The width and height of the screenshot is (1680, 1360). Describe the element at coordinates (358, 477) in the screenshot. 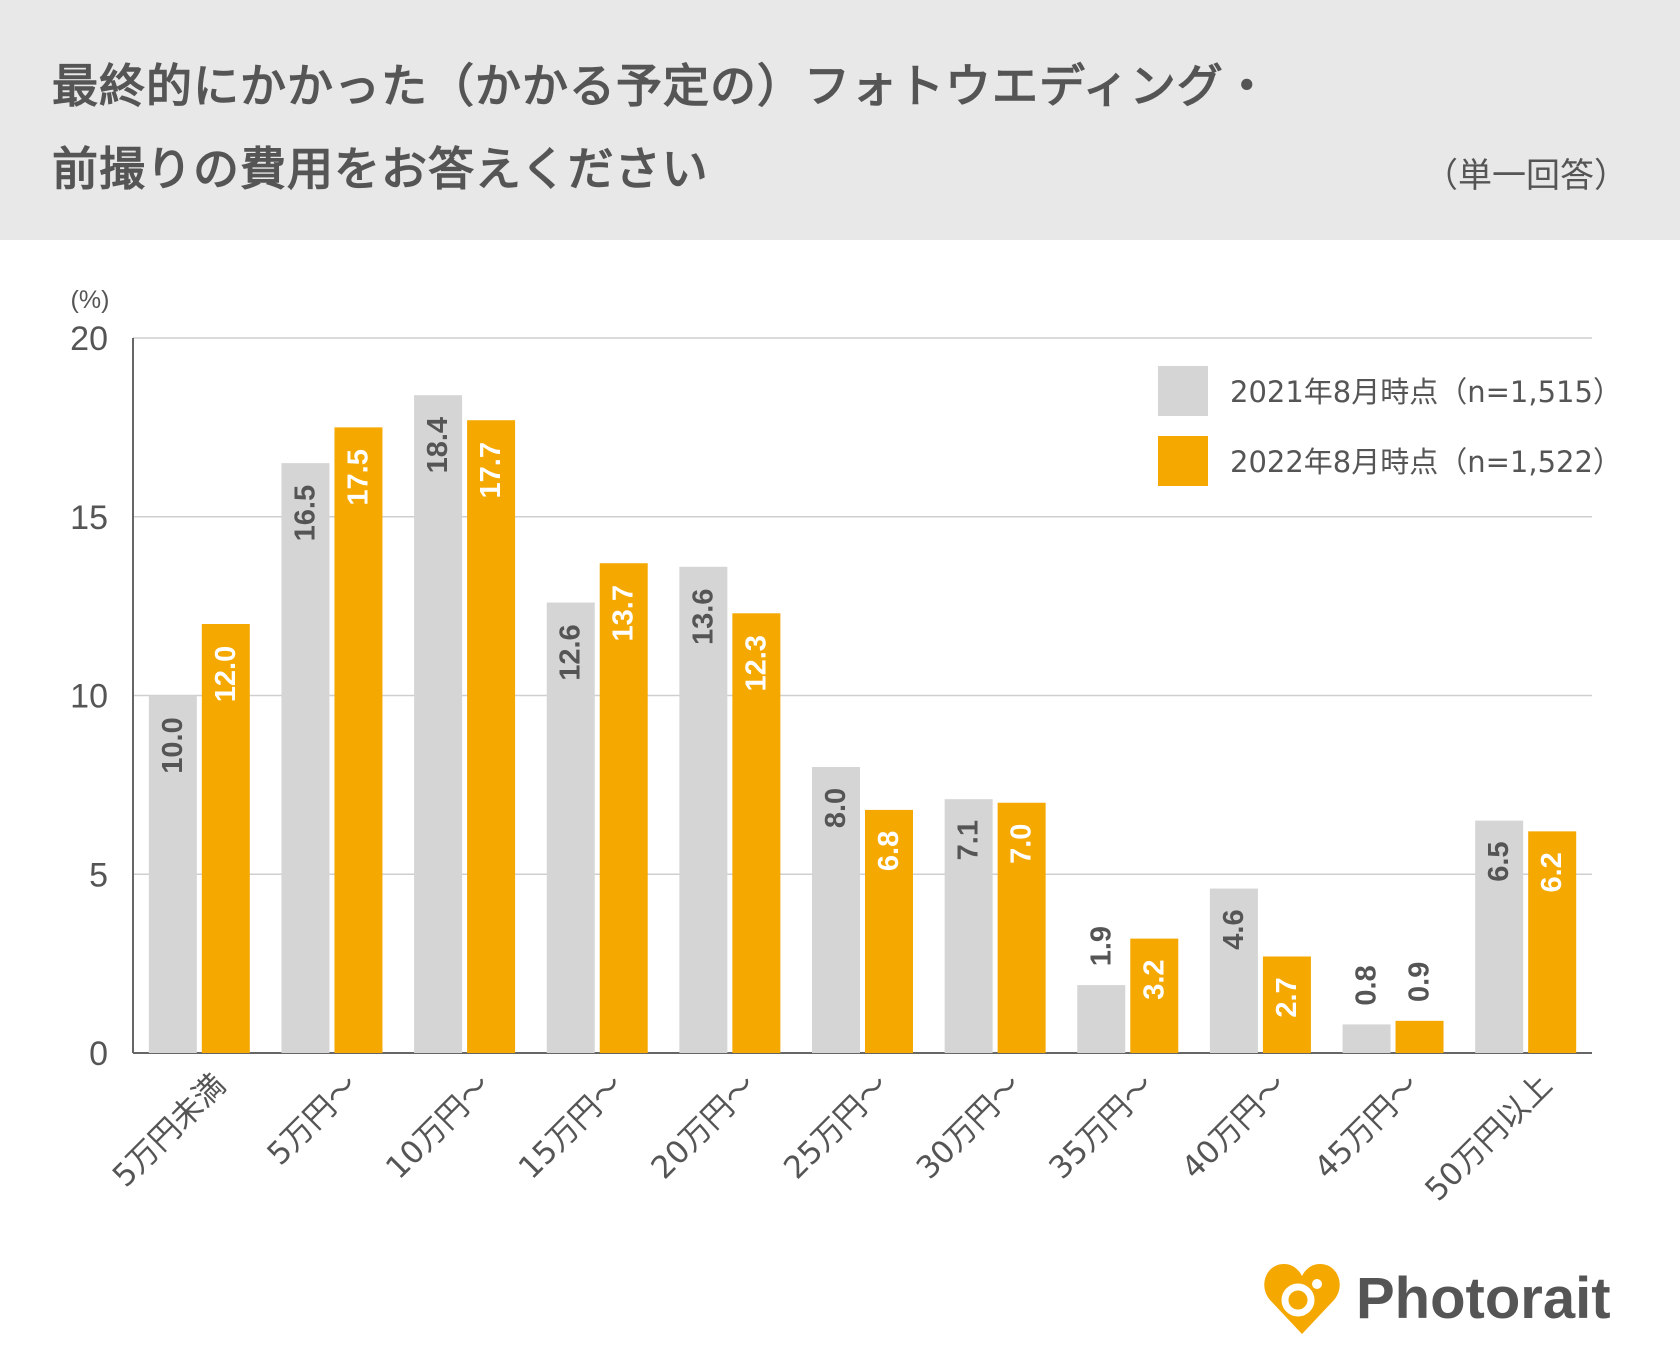

I see `data-label: 17.5` at that location.